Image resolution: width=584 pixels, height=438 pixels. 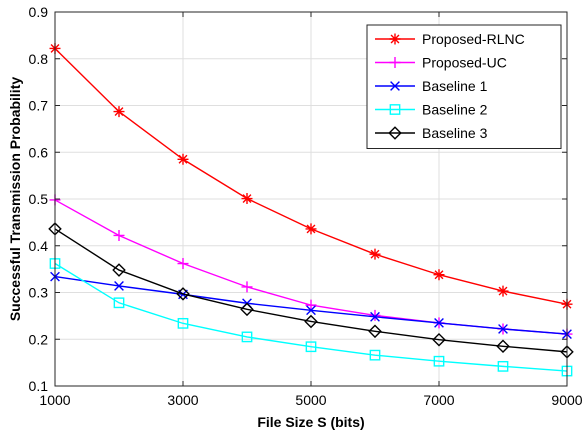 What do you see at coordinates (455, 110) in the screenshot?
I see `legend-label: Baseline 2` at bounding box center [455, 110].